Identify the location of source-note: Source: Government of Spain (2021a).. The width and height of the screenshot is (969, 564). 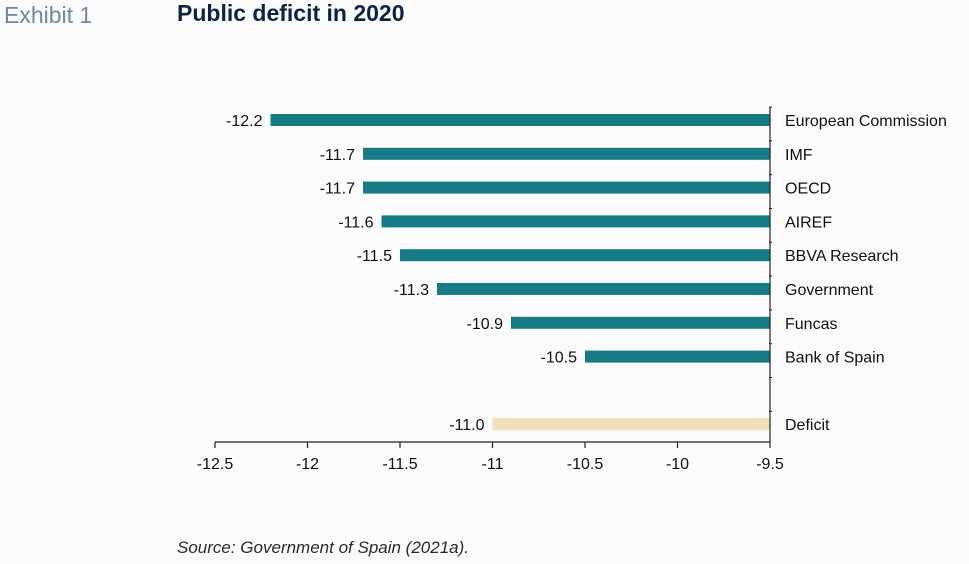
(323, 547).